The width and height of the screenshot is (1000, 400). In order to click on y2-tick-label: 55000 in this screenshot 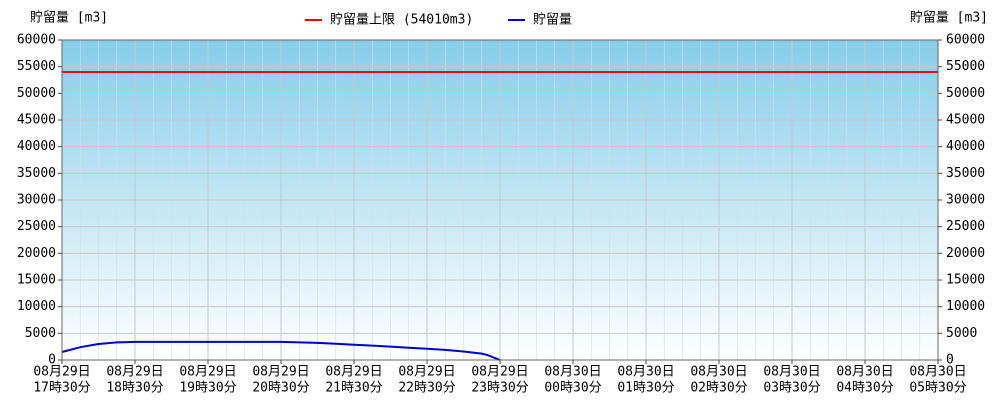, I will do `click(965, 66)`.